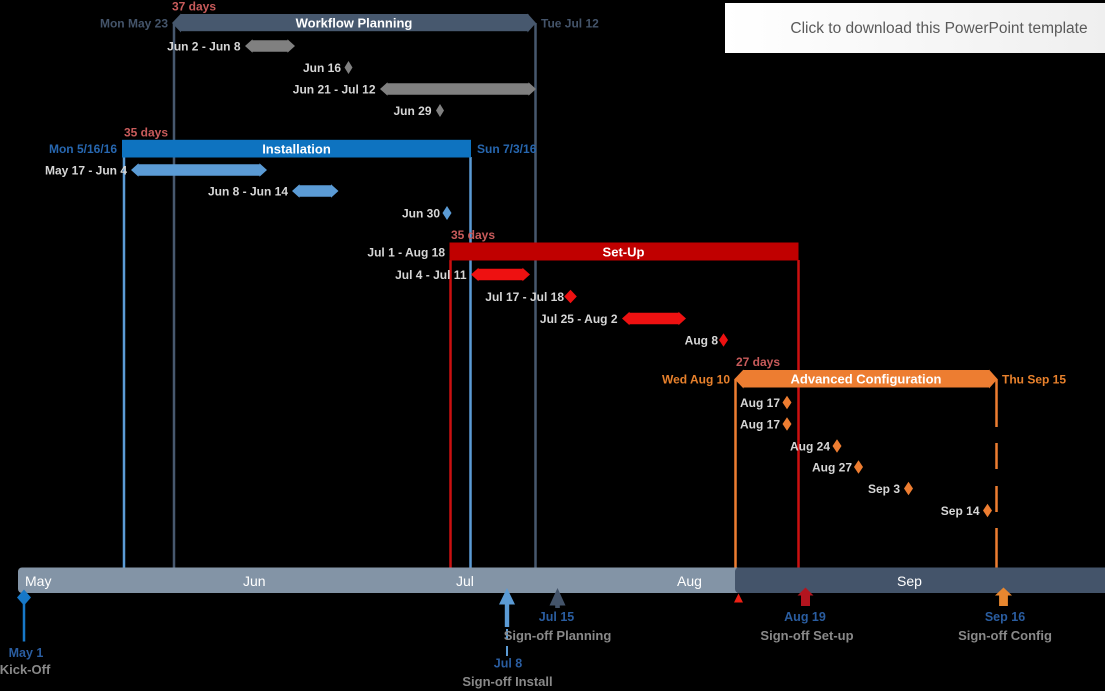  I want to click on svg-text: Aug 24, so click(810, 446).